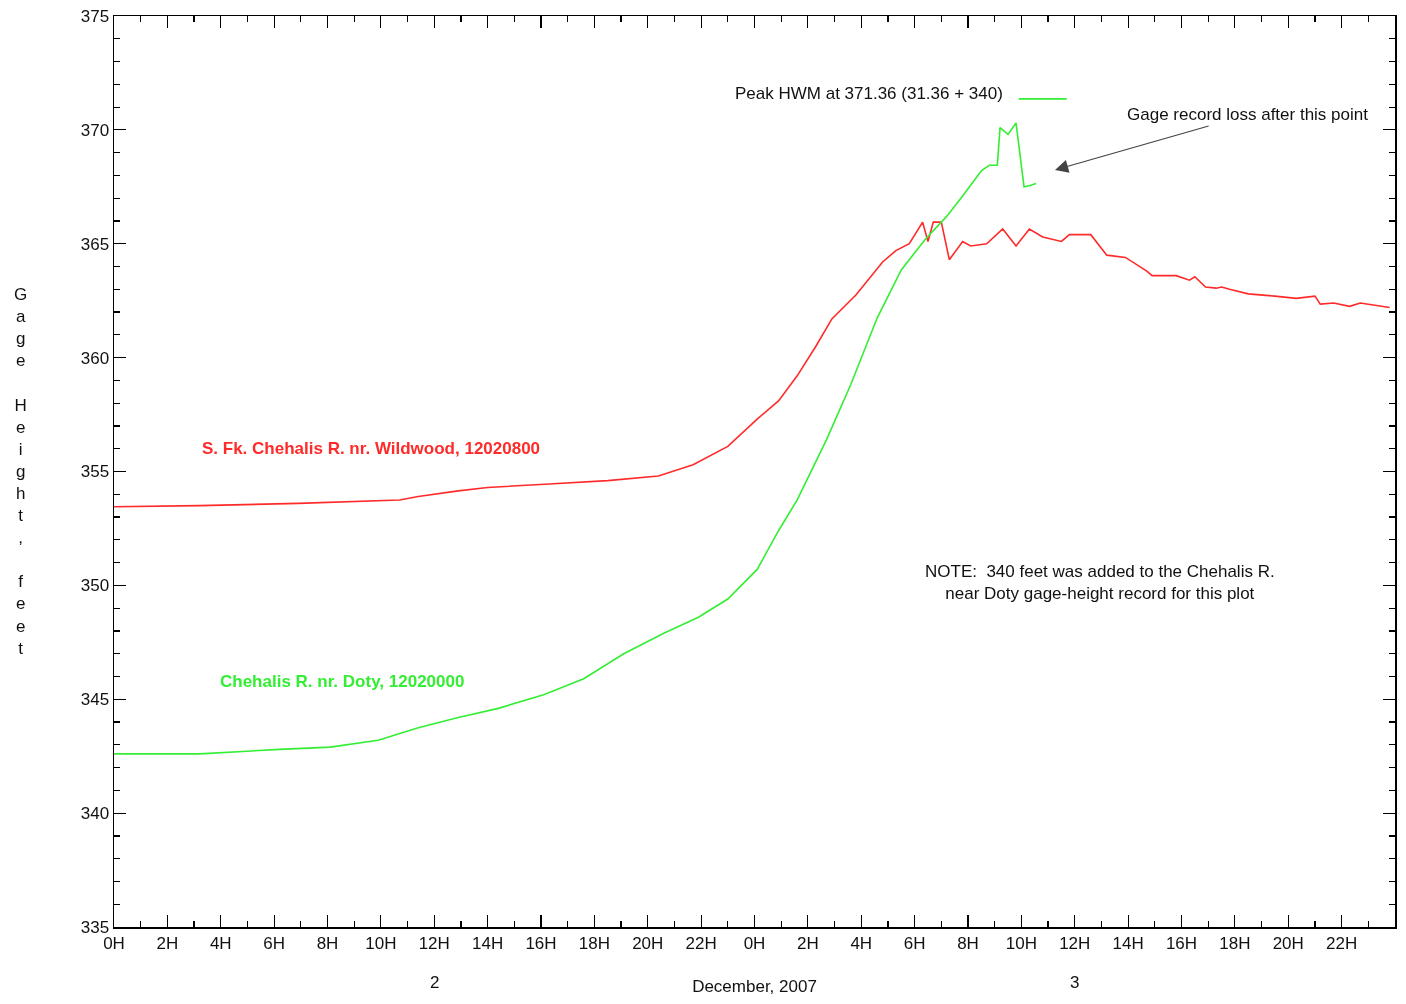  I want to click on annotation: Gage record loss after this point, so click(1248, 114).